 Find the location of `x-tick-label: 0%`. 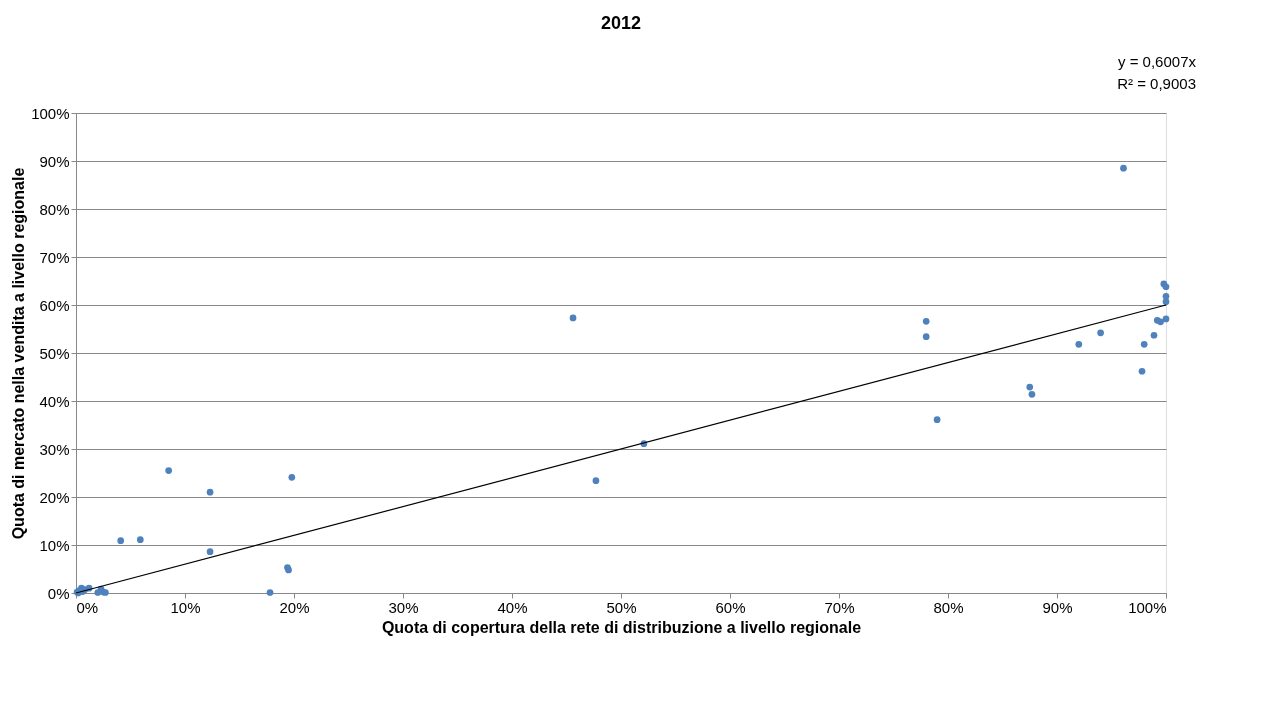

x-tick-label: 0% is located at coordinates (87, 607).